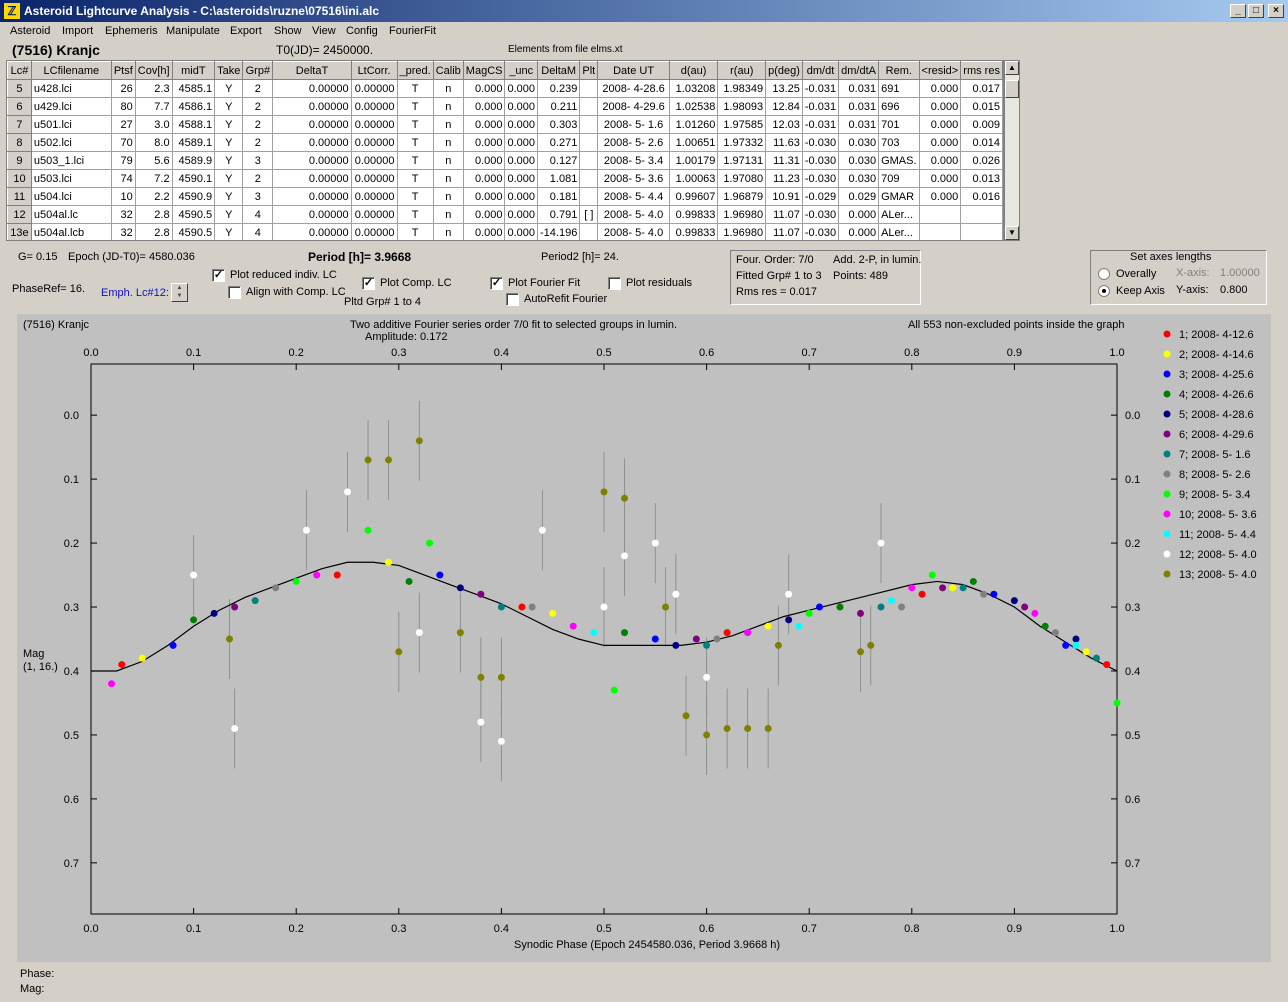 The image size is (1288, 1002). Describe the element at coordinates (693, 231) in the screenshot. I see `table-cell: 0.99833` at that location.